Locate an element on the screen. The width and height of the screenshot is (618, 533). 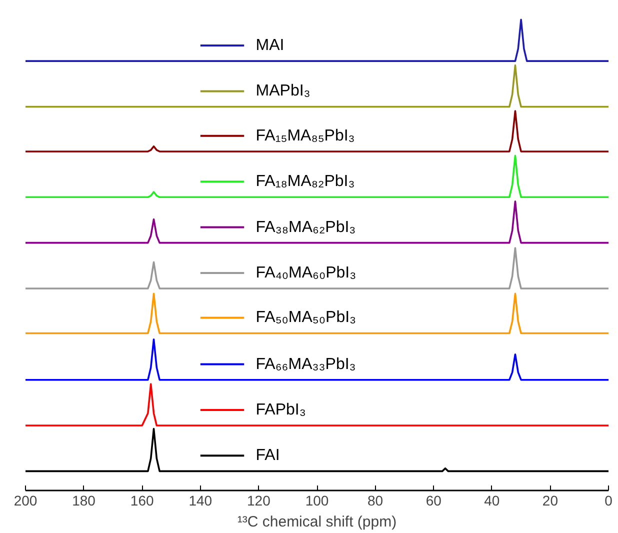
x-tick-label: 200 is located at coordinates (26, 500).